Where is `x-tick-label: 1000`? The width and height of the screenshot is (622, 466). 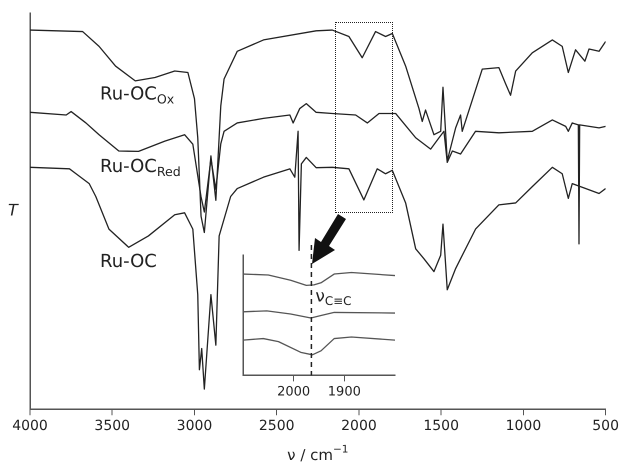
x-tick-label: 1000 is located at coordinates (524, 426).